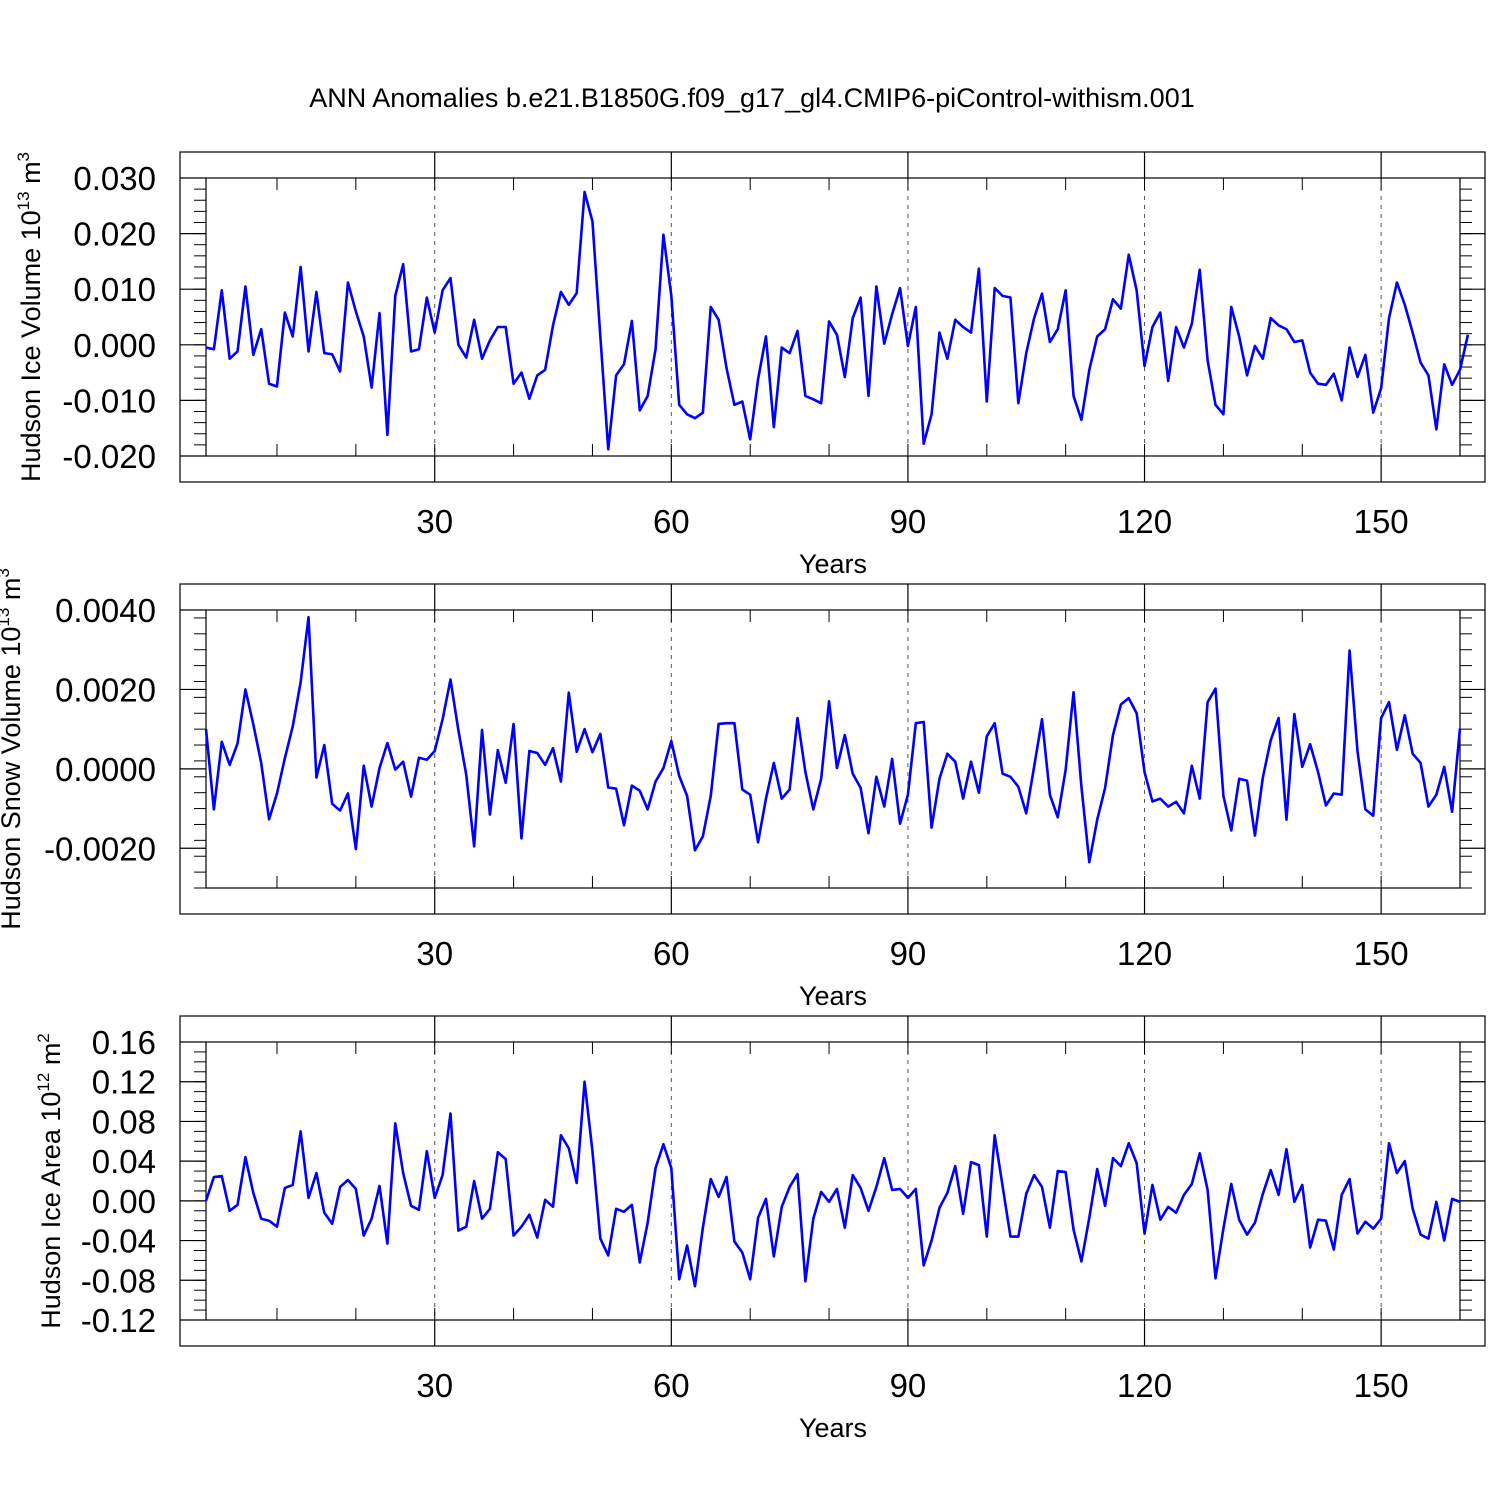  What do you see at coordinates (43, 1082) in the screenshot?
I see `y-axis-label-exponent: 12` at bounding box center [43, 1082].